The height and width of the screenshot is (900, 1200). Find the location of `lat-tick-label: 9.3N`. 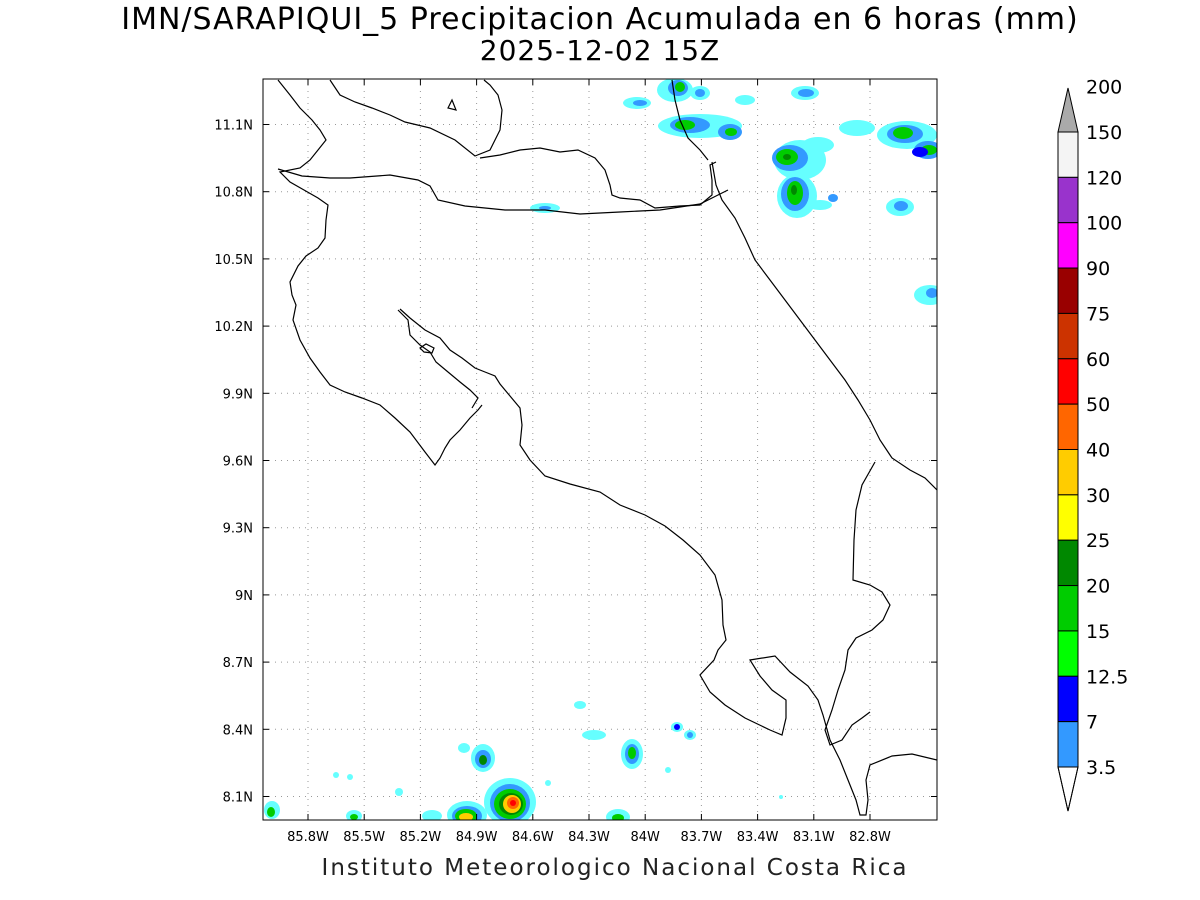

lat-tick-label: 9.3N is located at coordinates (238, 529).